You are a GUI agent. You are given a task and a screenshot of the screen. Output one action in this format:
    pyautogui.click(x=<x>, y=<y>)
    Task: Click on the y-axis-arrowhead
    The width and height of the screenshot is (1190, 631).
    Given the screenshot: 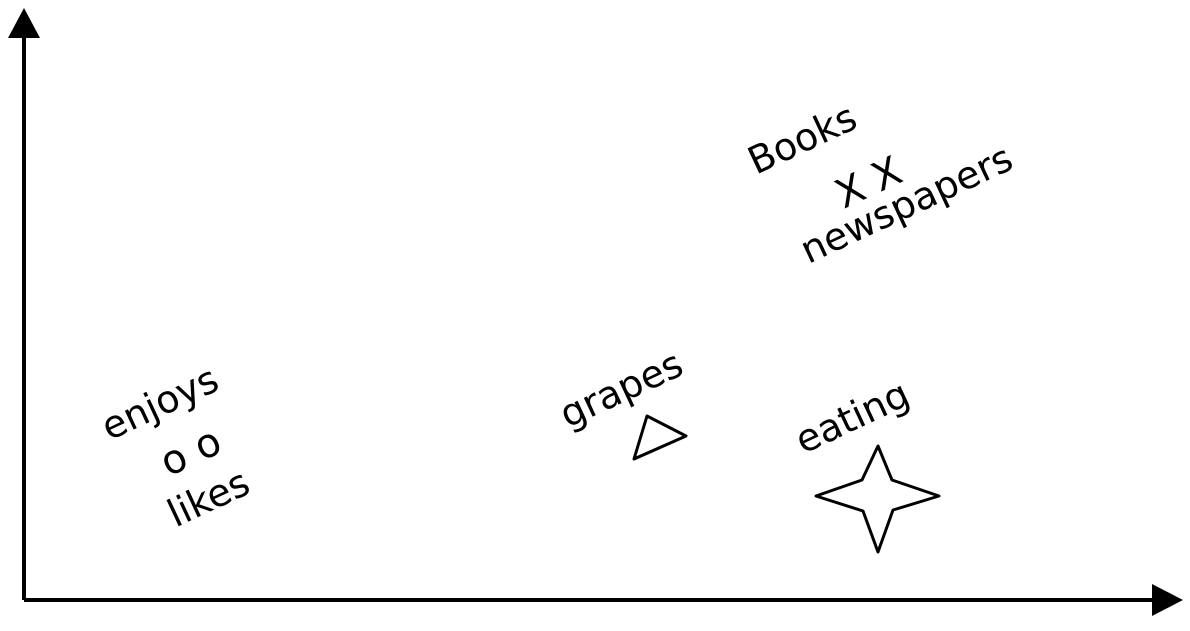 What is the action you would take?
    pyautogui.click(x=24, y=23)
    